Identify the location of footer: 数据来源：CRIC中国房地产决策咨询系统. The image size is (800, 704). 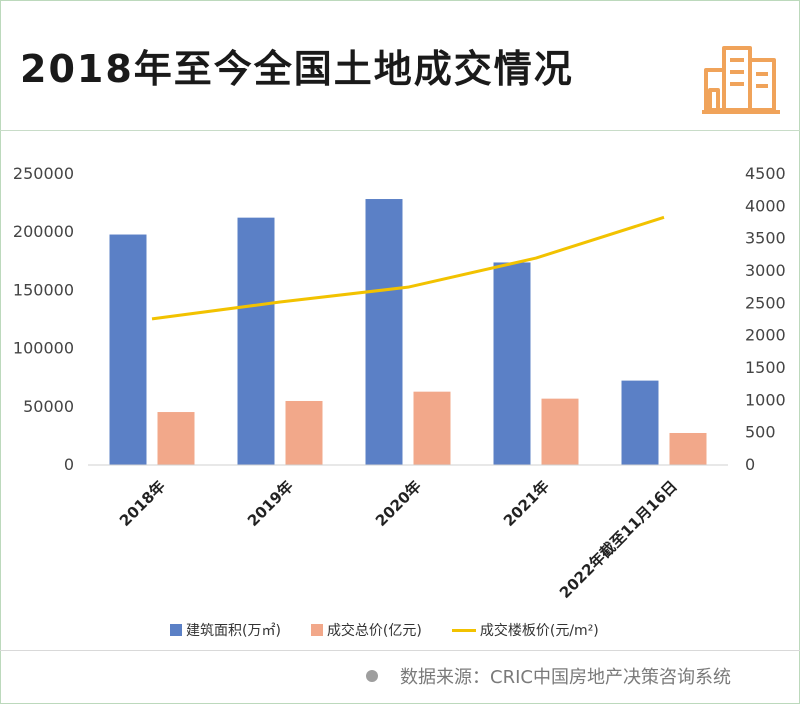
(548, 676).